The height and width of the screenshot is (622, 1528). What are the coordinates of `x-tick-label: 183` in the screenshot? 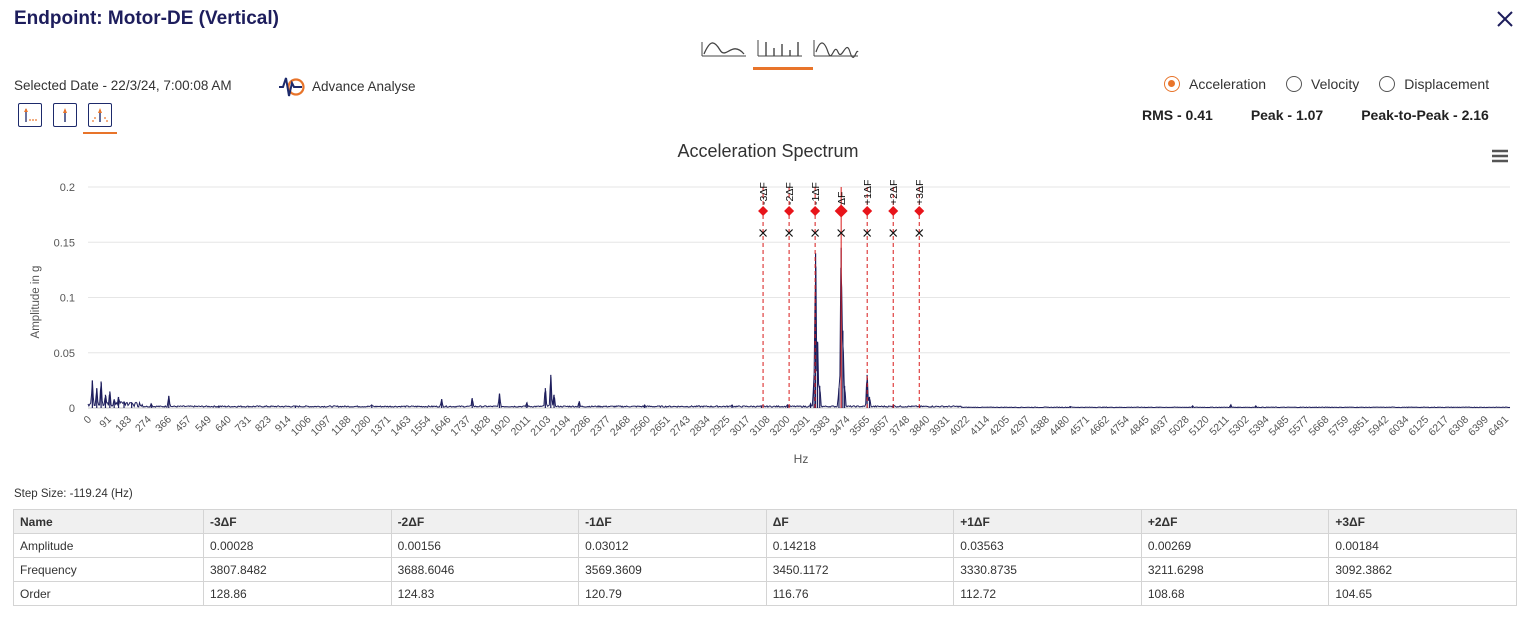 It's located at (123, 424).